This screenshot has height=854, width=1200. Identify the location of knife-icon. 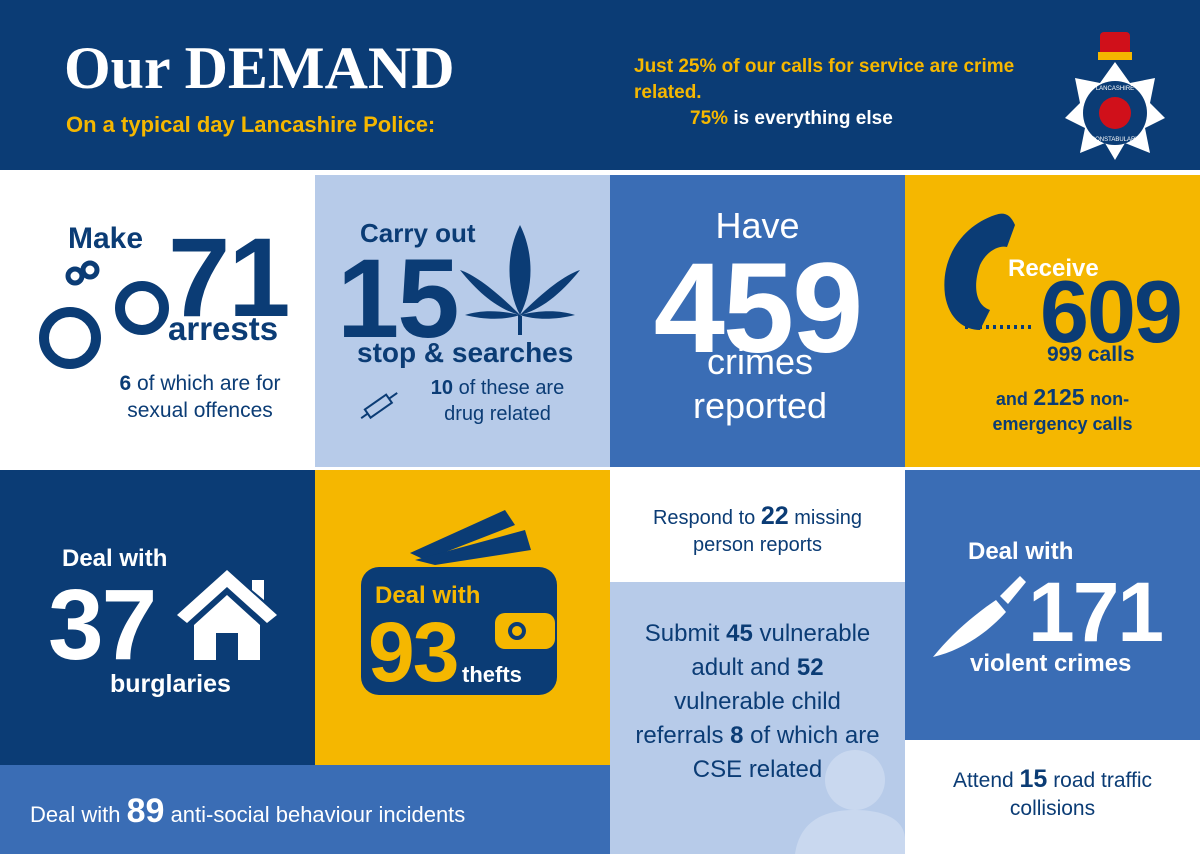
(979, 616).